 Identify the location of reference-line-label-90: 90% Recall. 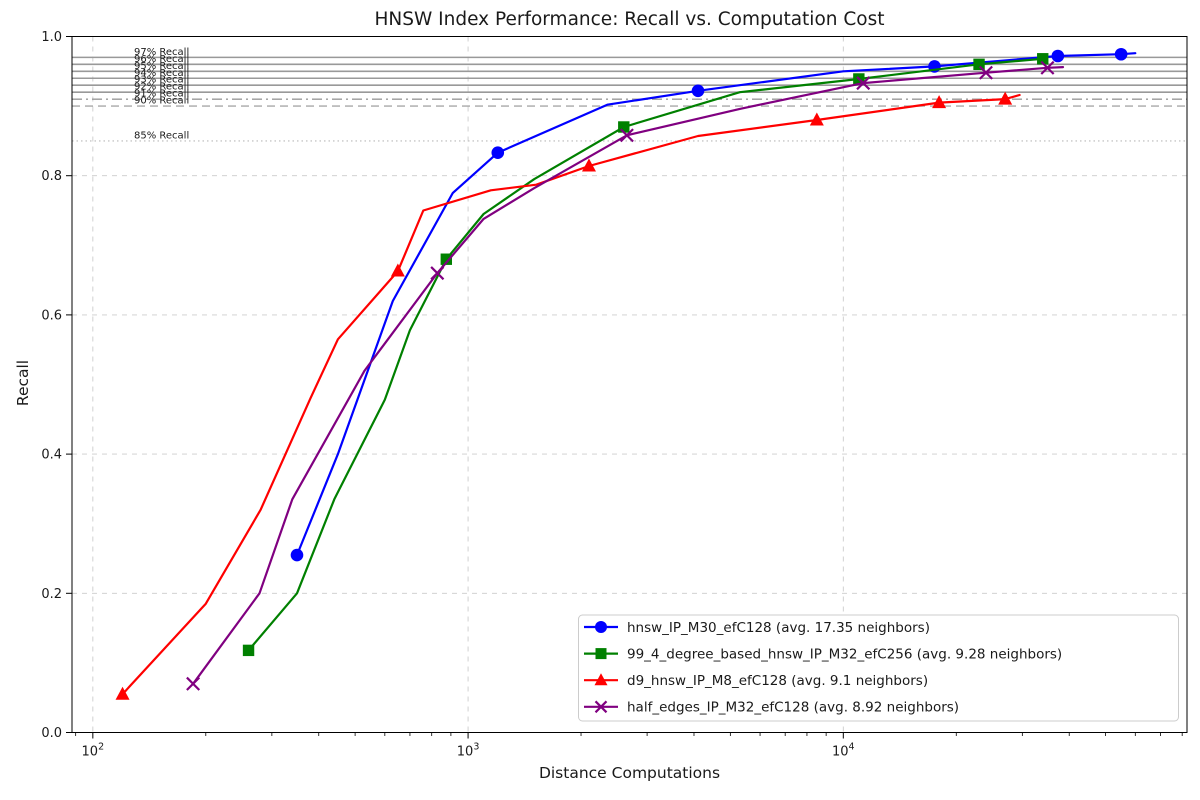
(161, 101).